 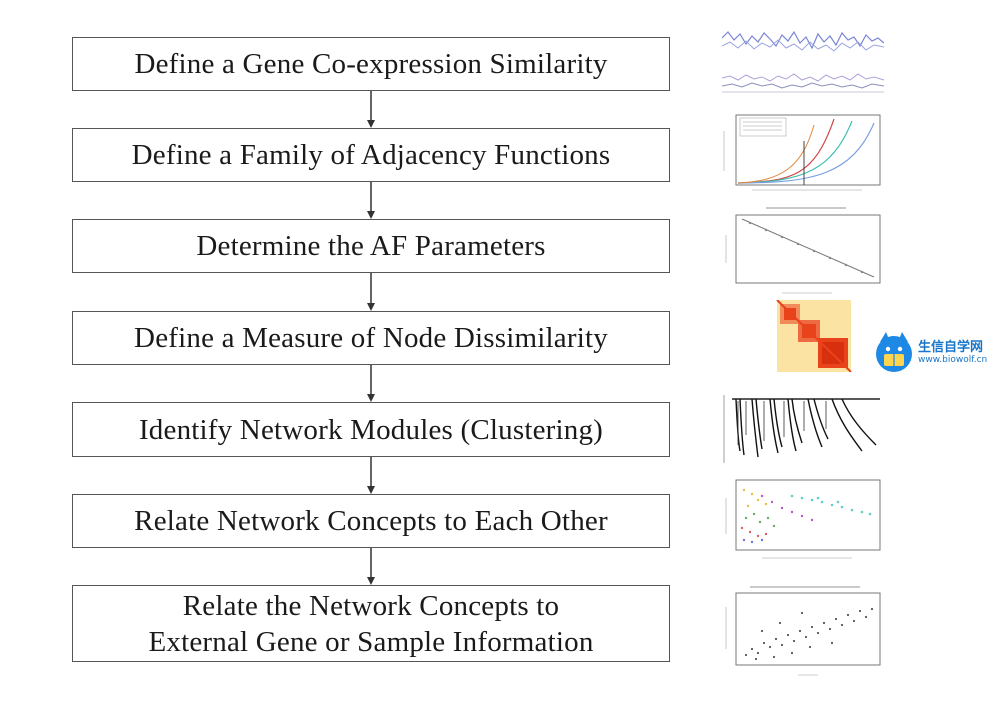 I want to click on step-label-1: Define a Gene Co-expression Similarity, so click(x=371, y=64).